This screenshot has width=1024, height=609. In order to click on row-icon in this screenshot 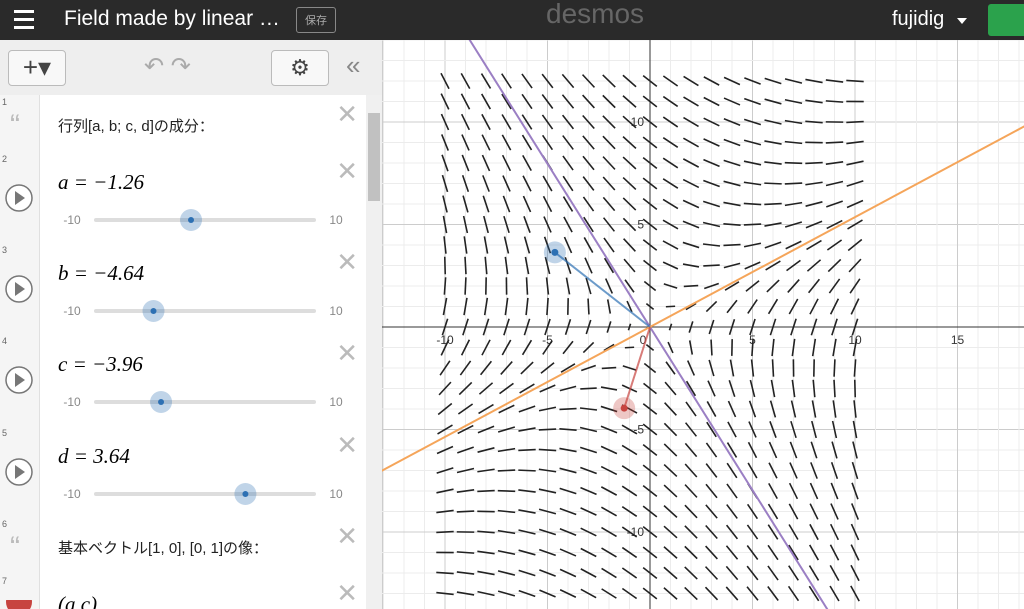, I will do `click(19, 380)`.